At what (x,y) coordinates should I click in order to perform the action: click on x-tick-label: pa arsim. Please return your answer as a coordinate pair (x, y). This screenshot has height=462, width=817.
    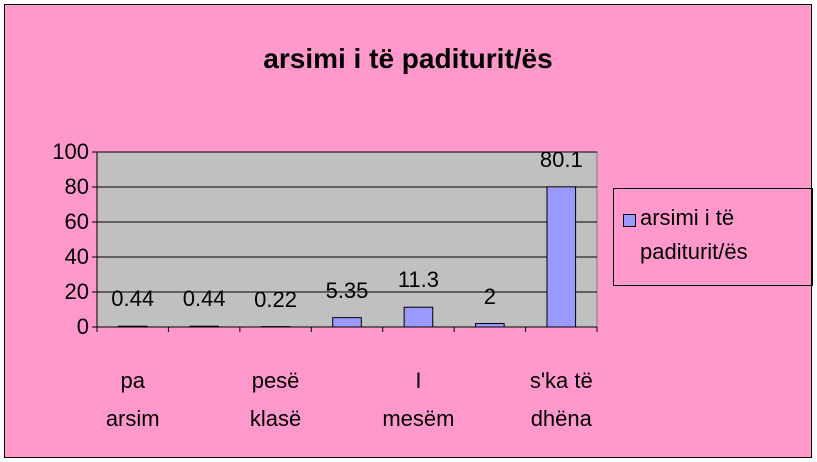
    Looking at the image, I should click on (132, 399).